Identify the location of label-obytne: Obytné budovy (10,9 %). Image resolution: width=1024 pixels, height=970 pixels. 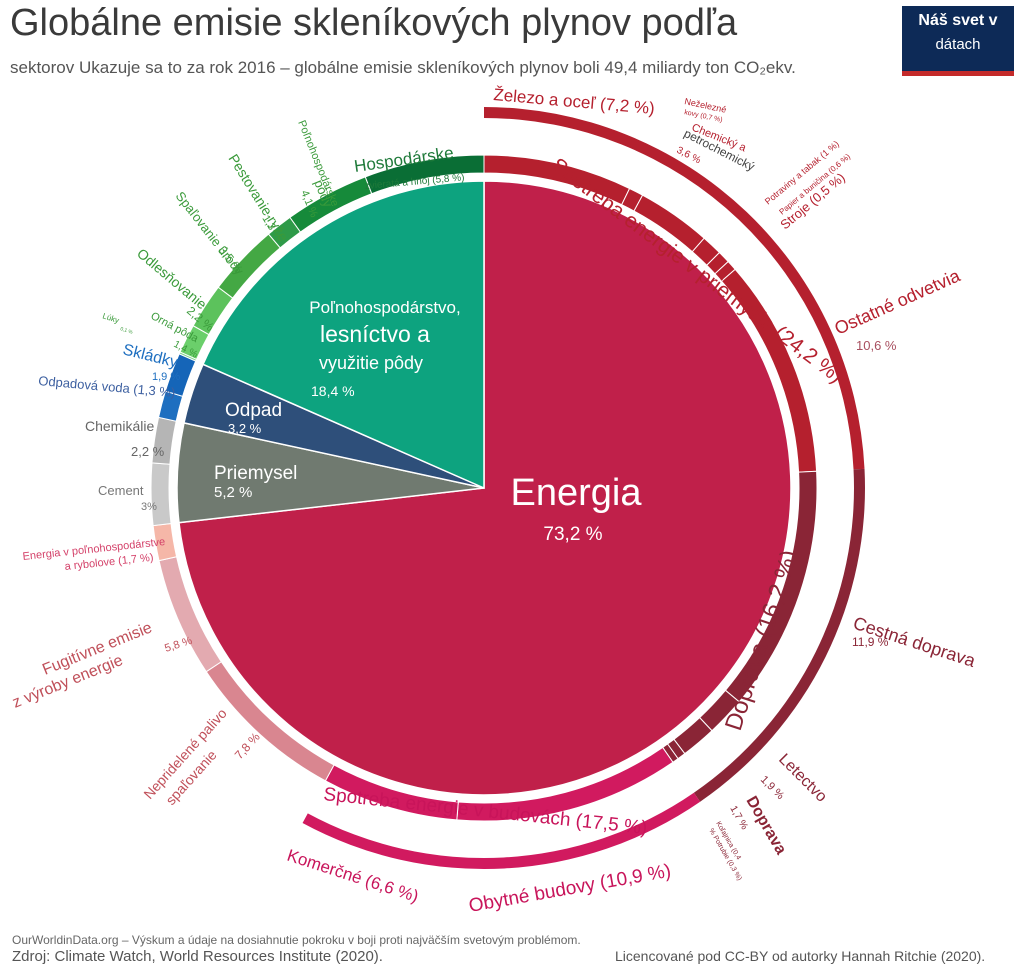
(569, 889).